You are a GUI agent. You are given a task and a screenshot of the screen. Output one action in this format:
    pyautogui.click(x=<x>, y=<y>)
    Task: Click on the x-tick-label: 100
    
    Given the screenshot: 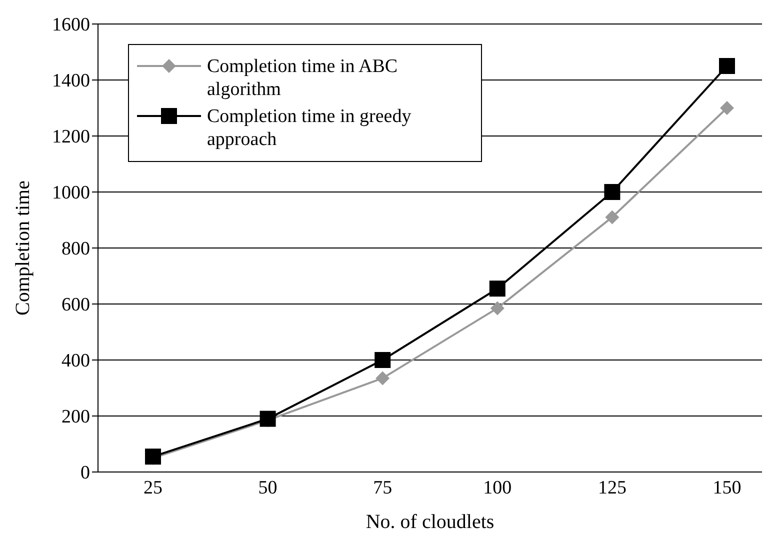 What is the action you would take?
    pyautogui.click(x=497, y=487)
    